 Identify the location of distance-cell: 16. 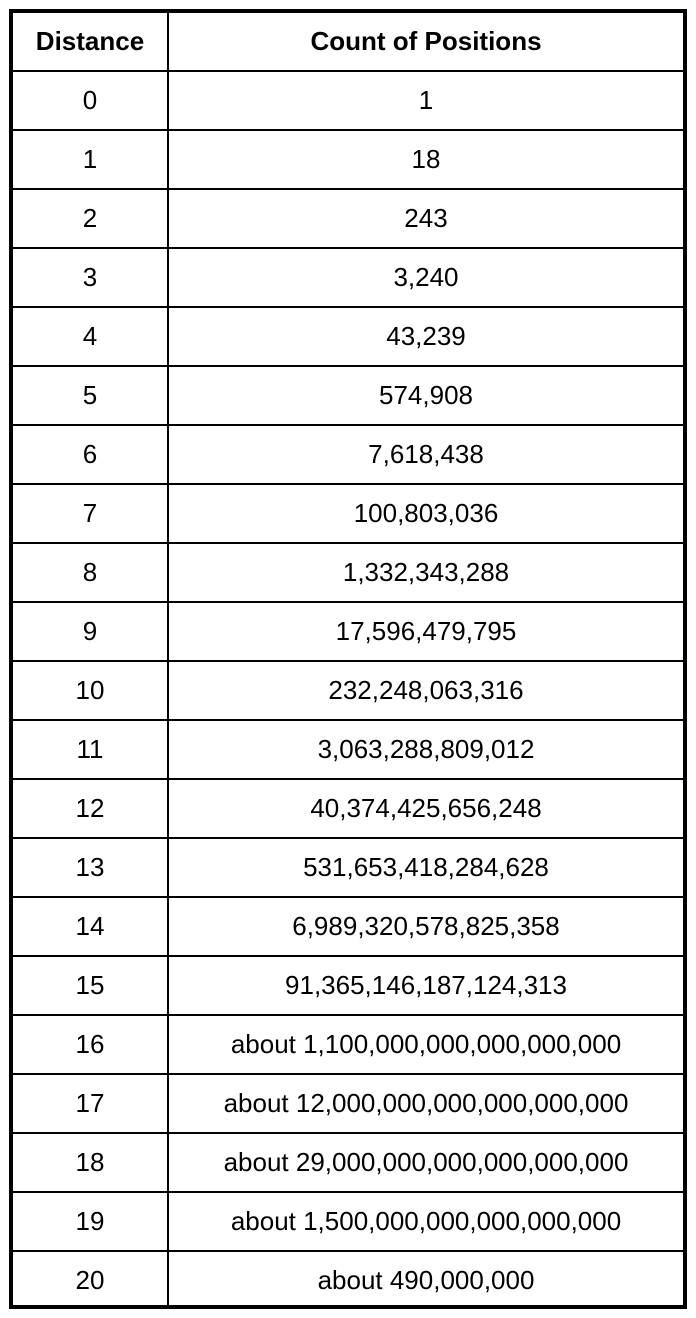
(91, 1044).